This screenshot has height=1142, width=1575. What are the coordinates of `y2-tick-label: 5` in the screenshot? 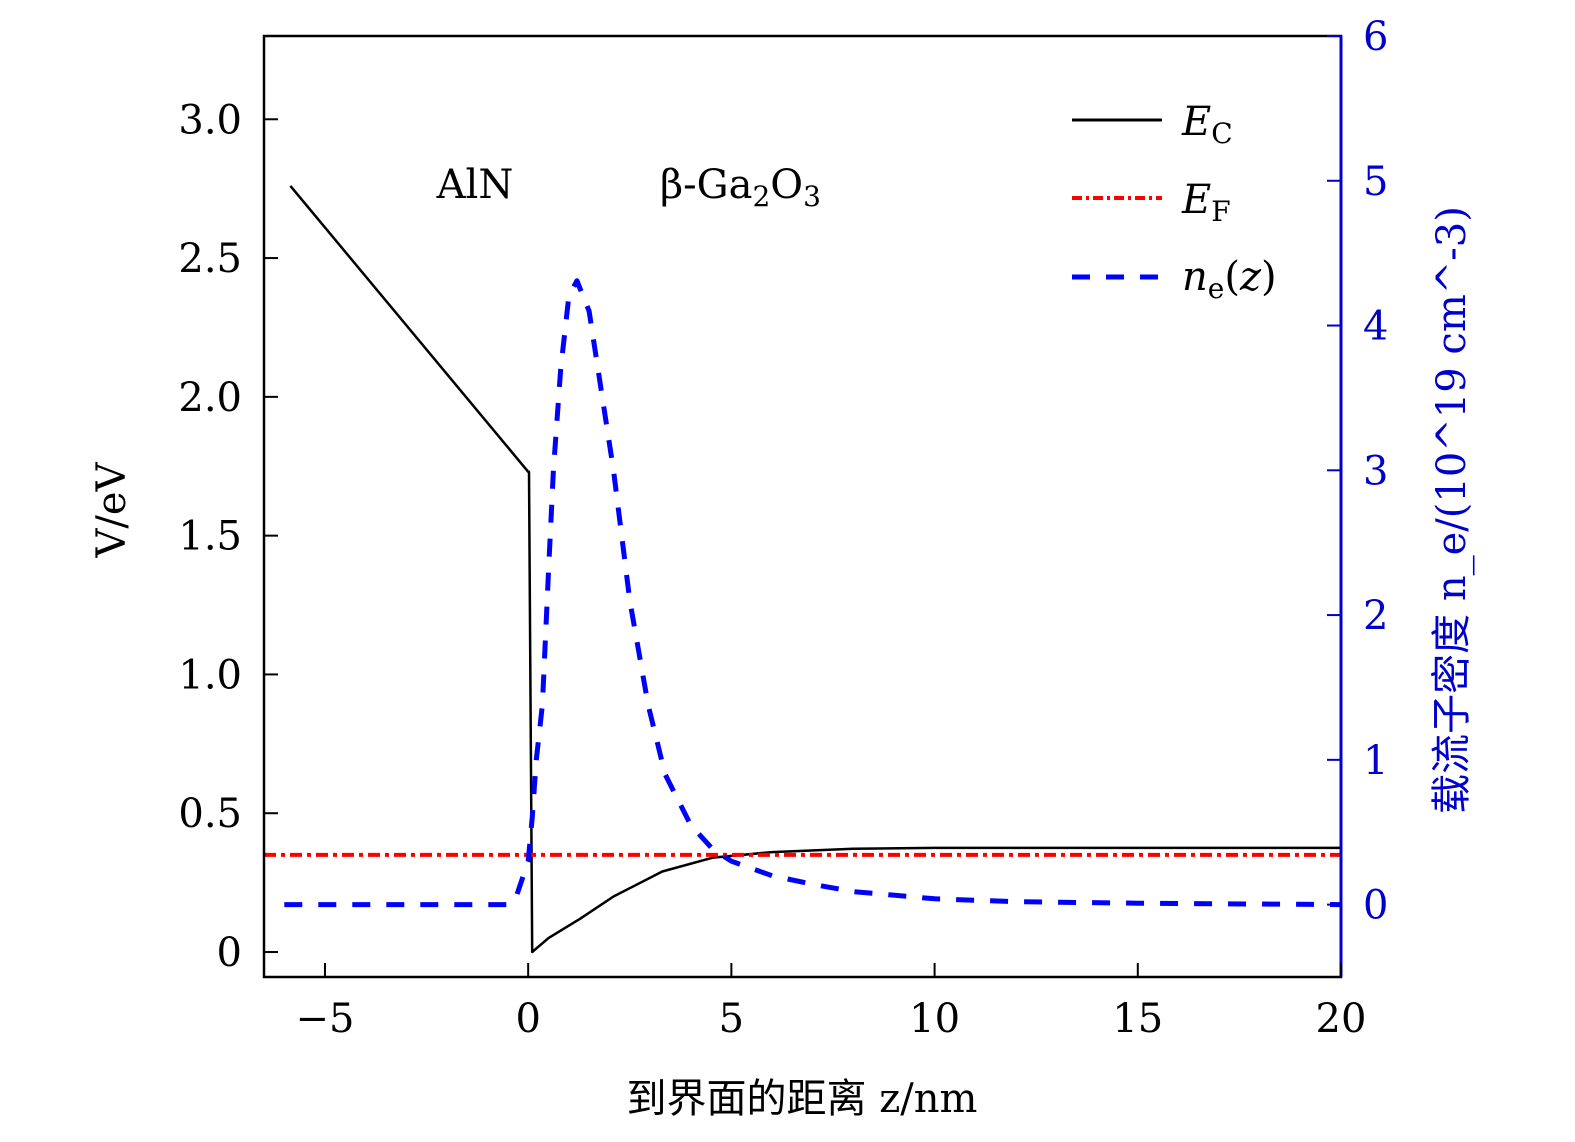 It's located at (1375, 182).